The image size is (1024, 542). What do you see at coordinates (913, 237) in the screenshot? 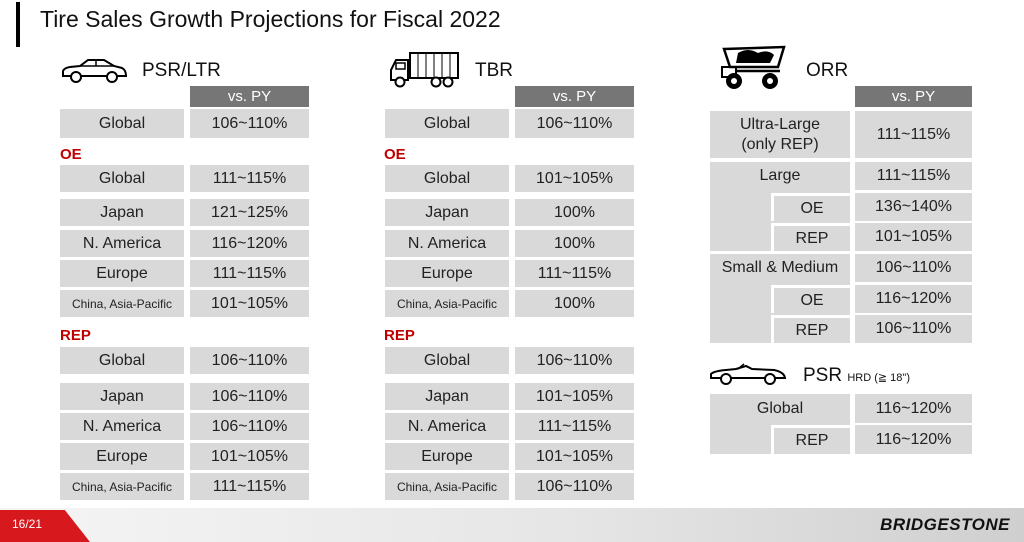
I see `orr-large-rep-value: 101~105%` at bounding box center [913, 237].